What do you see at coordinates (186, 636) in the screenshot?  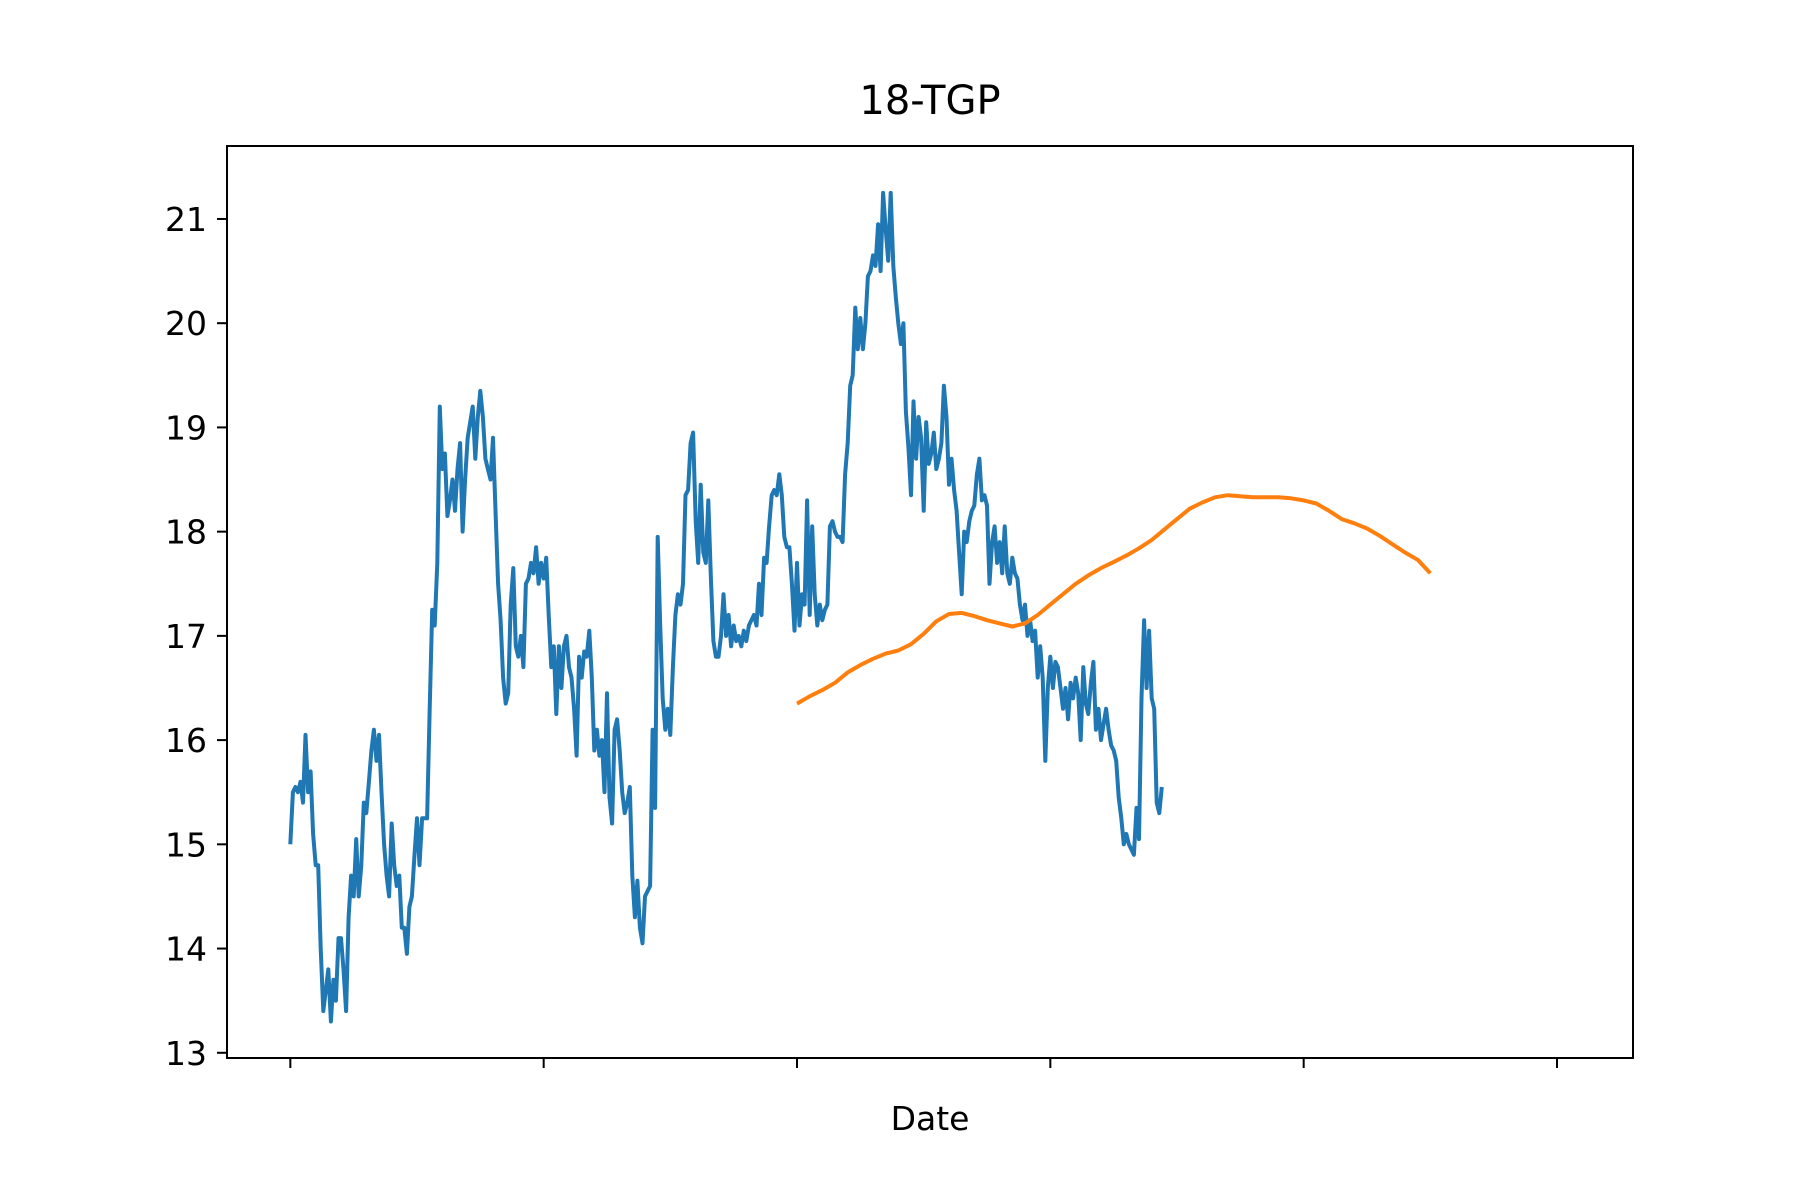 I see `y-tick-label: 17` at bounding box center [186, 636].